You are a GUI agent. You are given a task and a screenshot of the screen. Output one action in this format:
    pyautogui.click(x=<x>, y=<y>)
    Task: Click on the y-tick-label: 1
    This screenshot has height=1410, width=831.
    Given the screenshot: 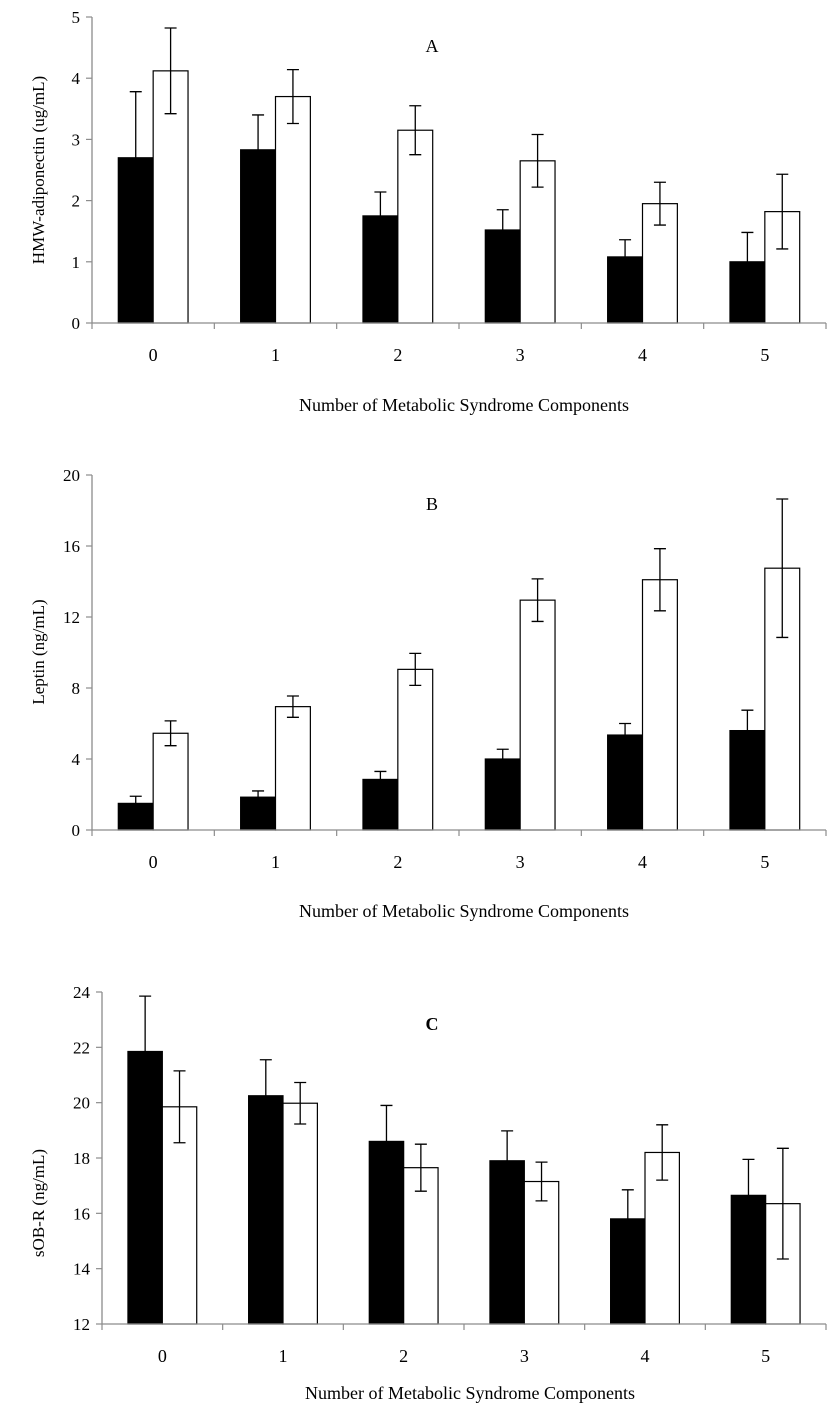 What is the action you would take?
    pyautogui.click(x=76, y=262)
    